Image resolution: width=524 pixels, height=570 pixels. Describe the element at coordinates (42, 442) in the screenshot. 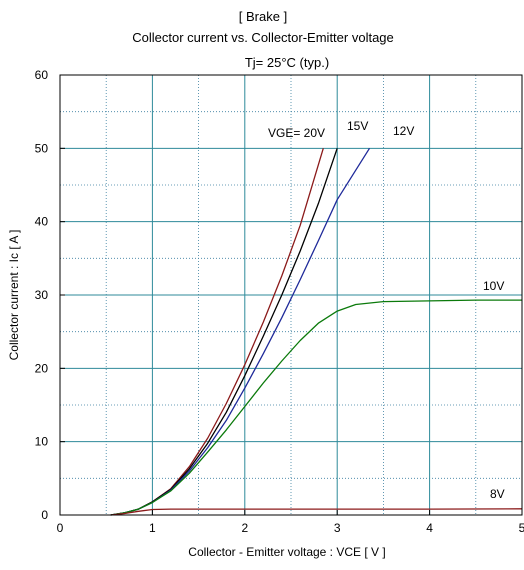

I see `y-tick-label: 10` at that location.